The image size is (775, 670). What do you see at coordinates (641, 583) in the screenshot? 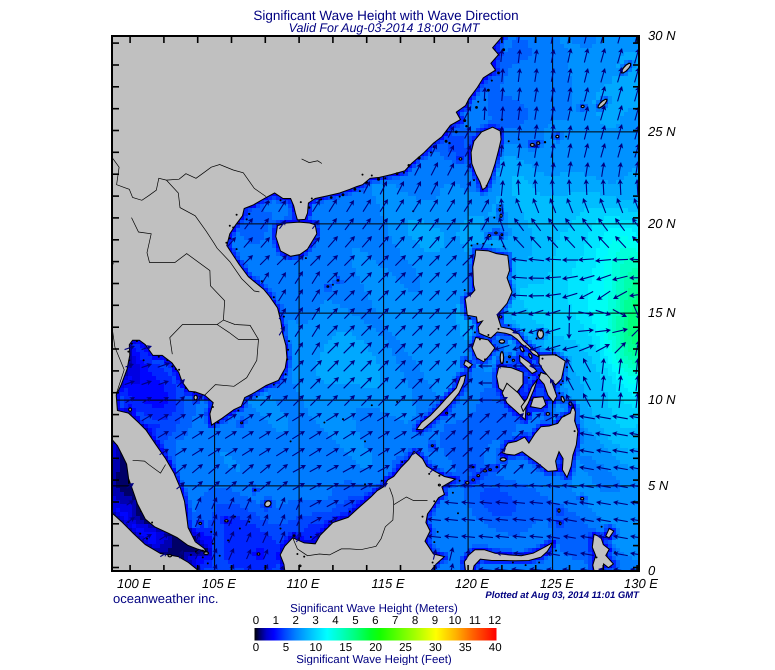
I see `svg-text: 130 E` at bounding box center [641, 583].